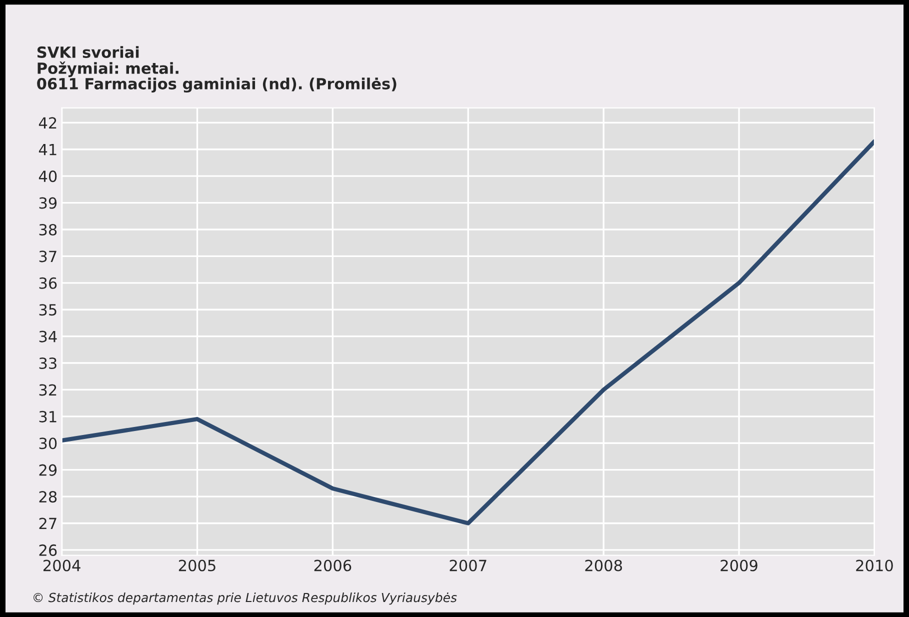 This screenshot has height=617, width=909. Describe the element at coordinates (47, 176) in the screenshot. I see `y-tick-label: 40` at that location.